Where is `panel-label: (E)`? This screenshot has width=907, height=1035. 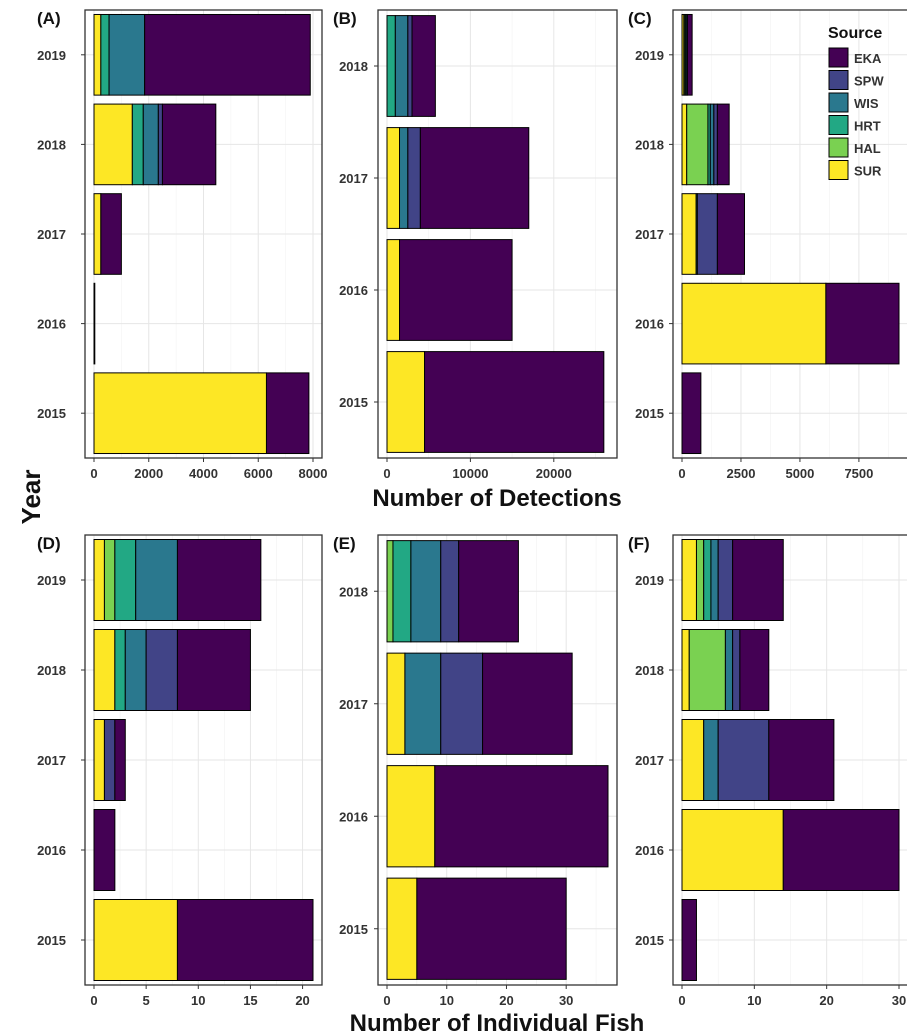
panel-label: (E) is located at coordinates (344, 543).